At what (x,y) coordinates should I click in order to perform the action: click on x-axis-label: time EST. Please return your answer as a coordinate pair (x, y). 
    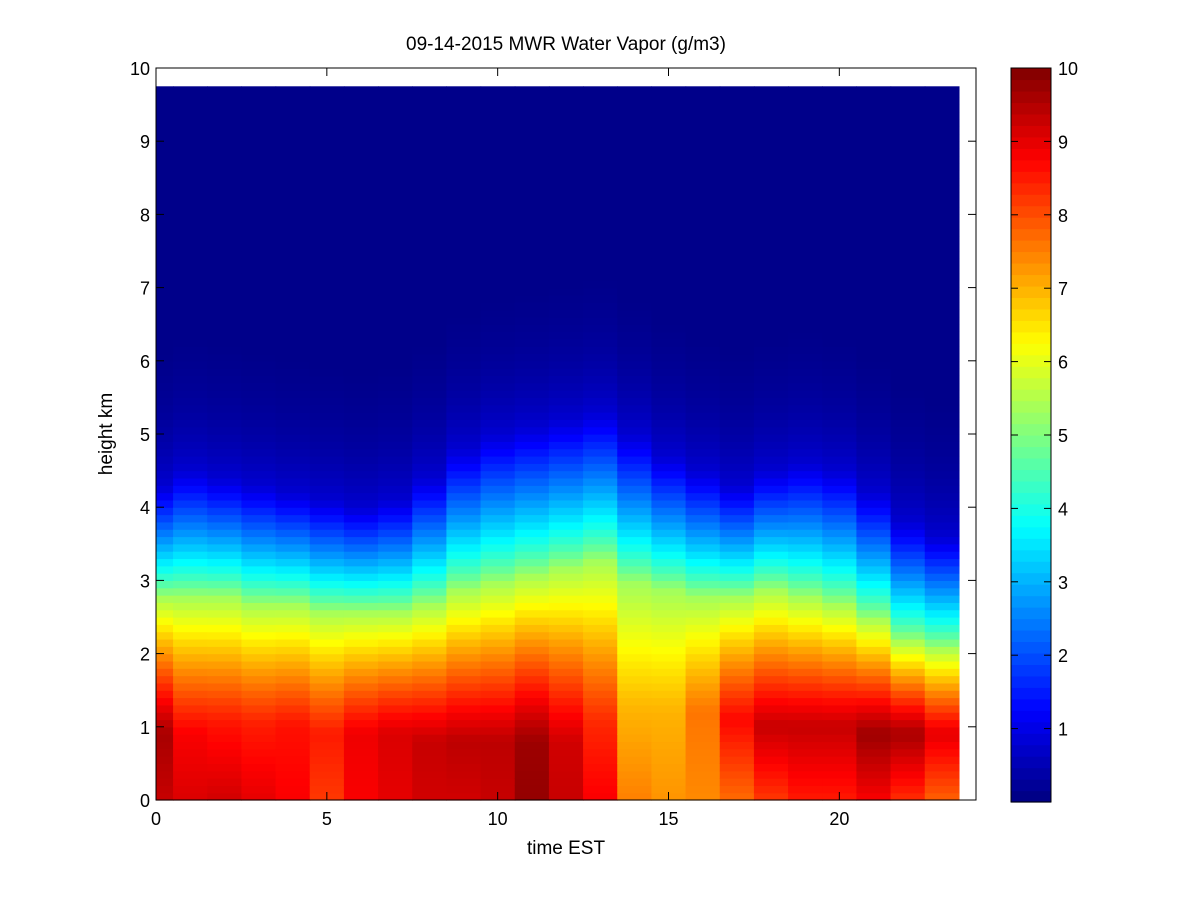
    Looking at the image, I should click on (566, 848).